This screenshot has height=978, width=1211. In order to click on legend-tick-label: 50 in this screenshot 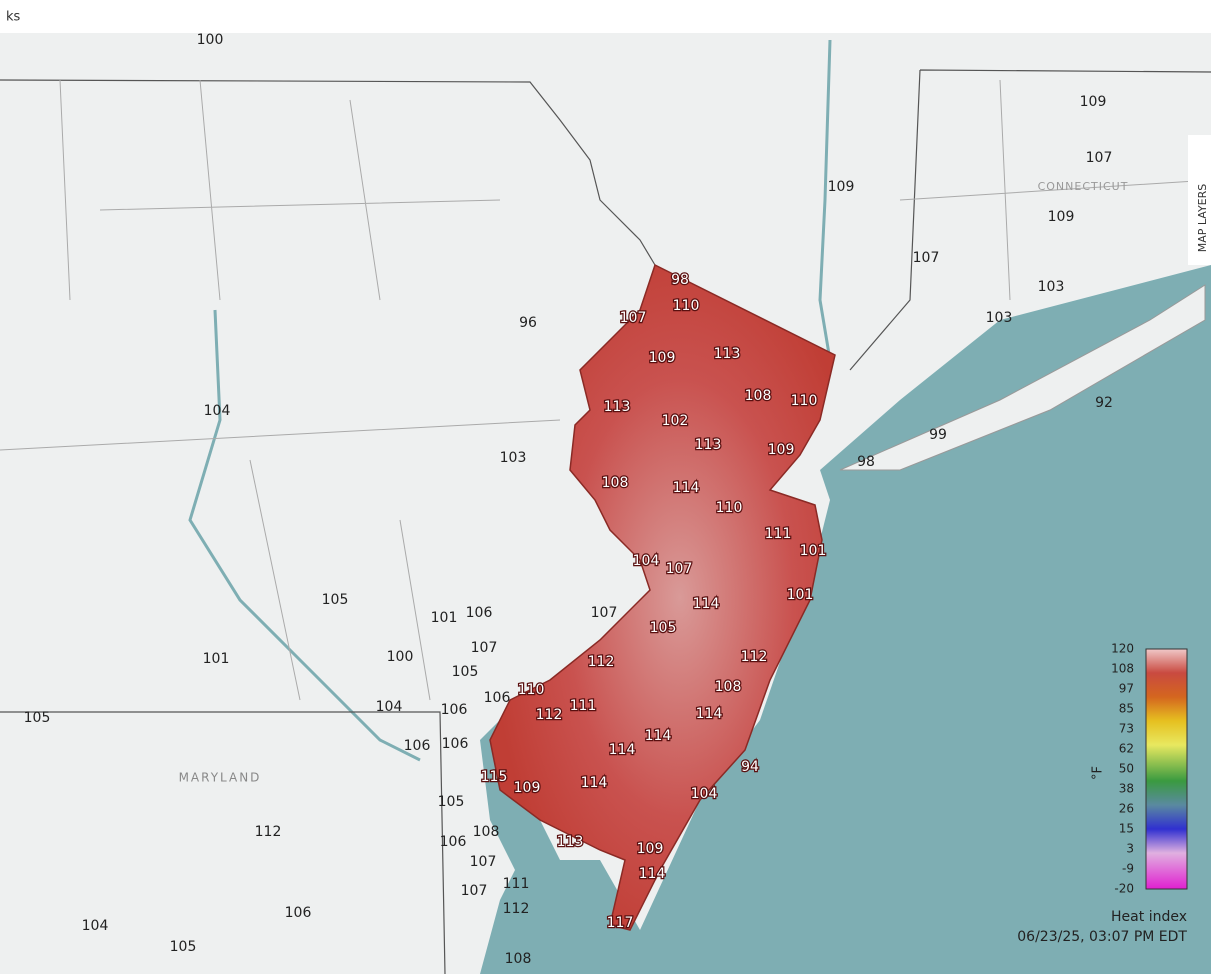, I will do `click(1126, 769)`.